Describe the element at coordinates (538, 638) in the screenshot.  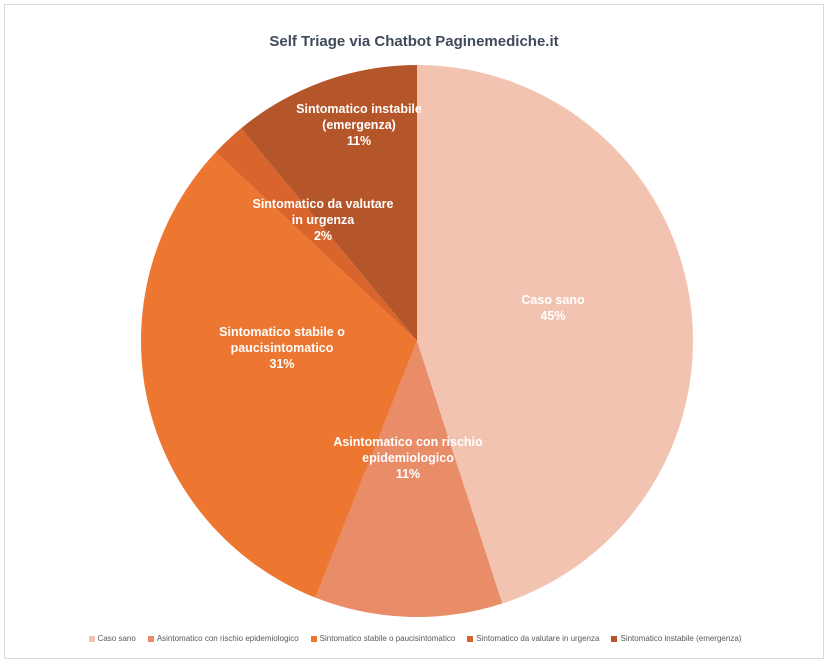
I see `legend-label: Sintomatico da valutare in urgenza` at that location.